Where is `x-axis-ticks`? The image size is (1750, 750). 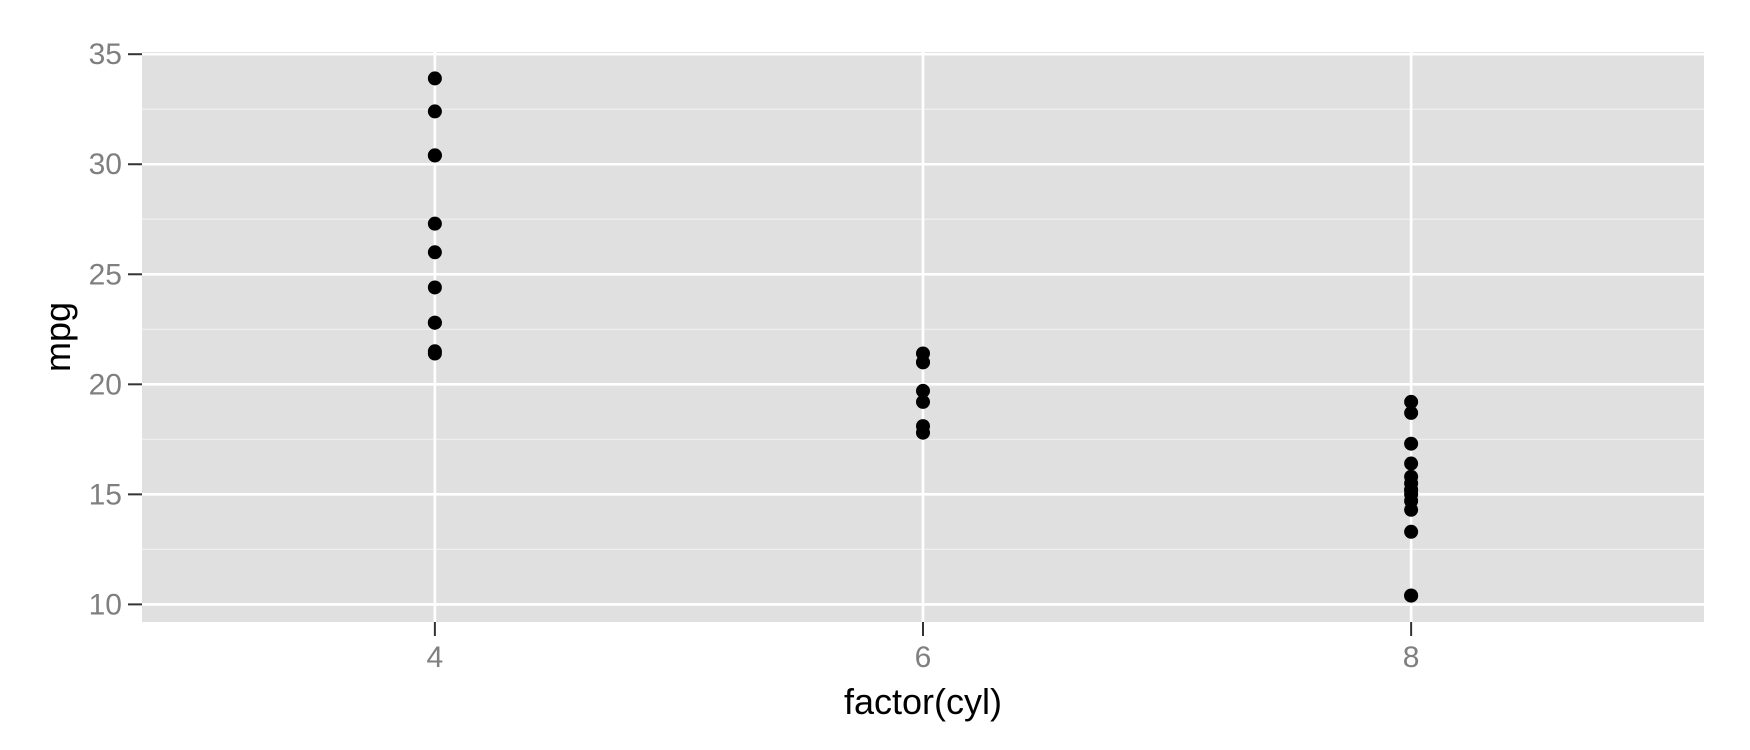
x-axis-ticks is located at coordinates (923, 629).